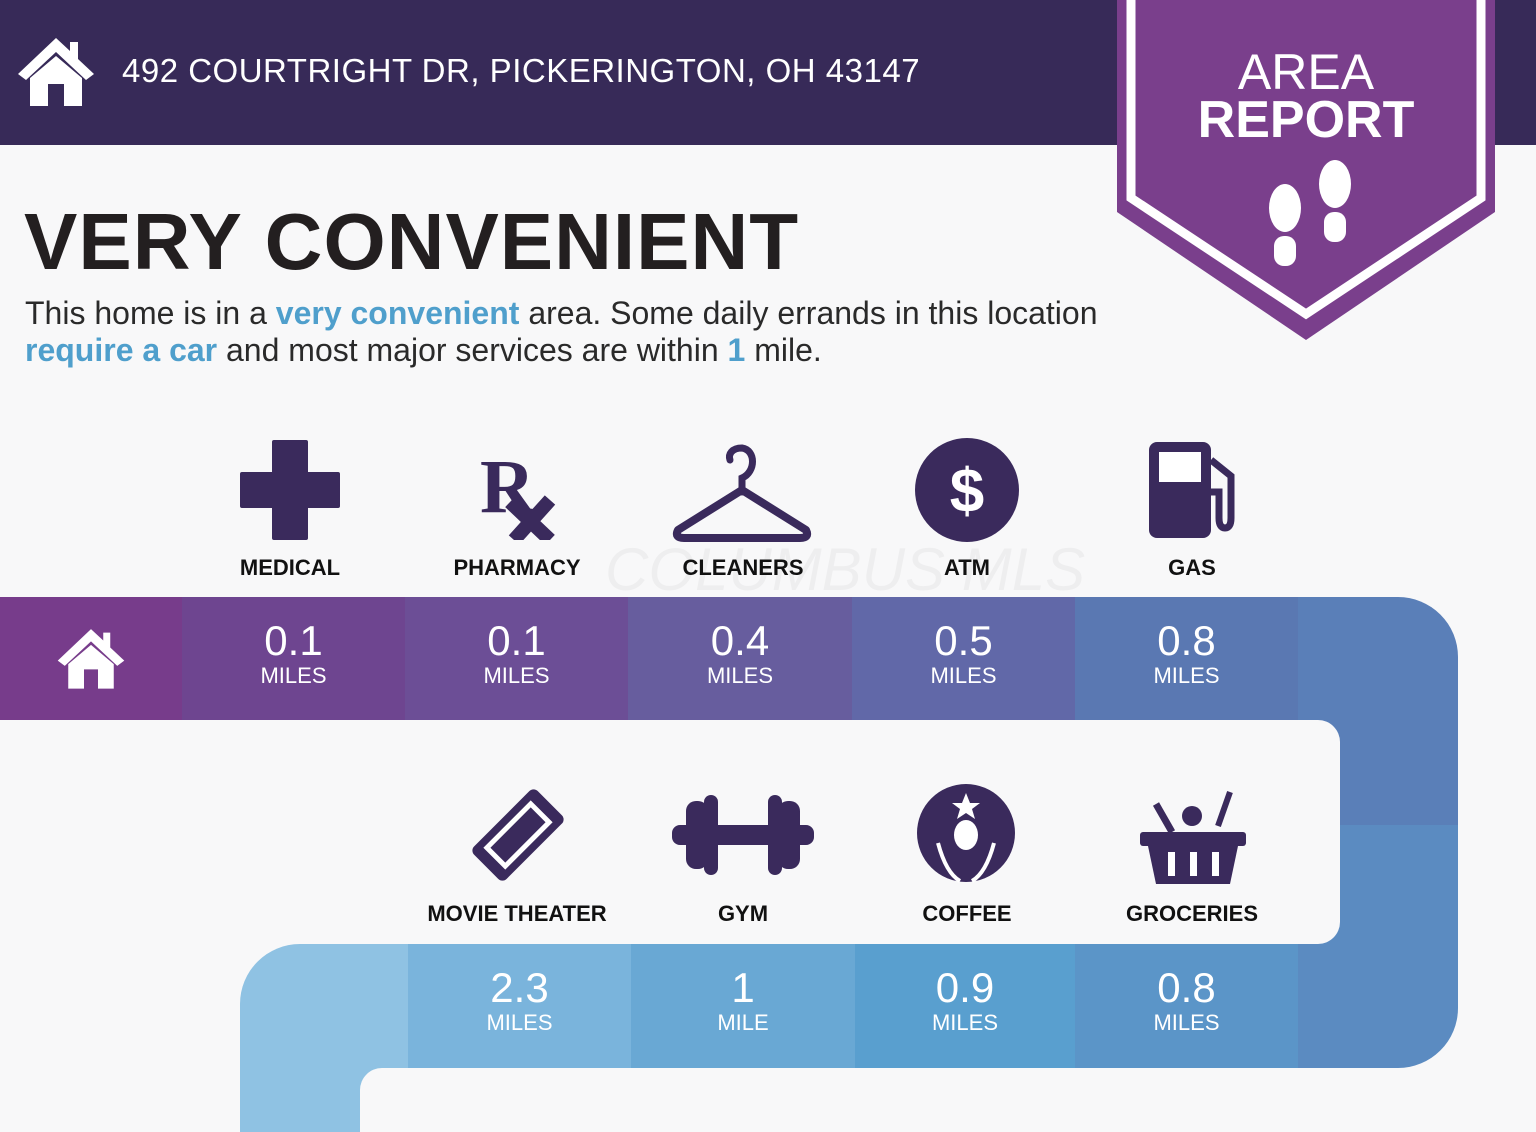  What do you see at coordinates (293, 658) in the screenshot?
I see `distance-medical: 0.1 MILES` at bounding box center [293, 658].